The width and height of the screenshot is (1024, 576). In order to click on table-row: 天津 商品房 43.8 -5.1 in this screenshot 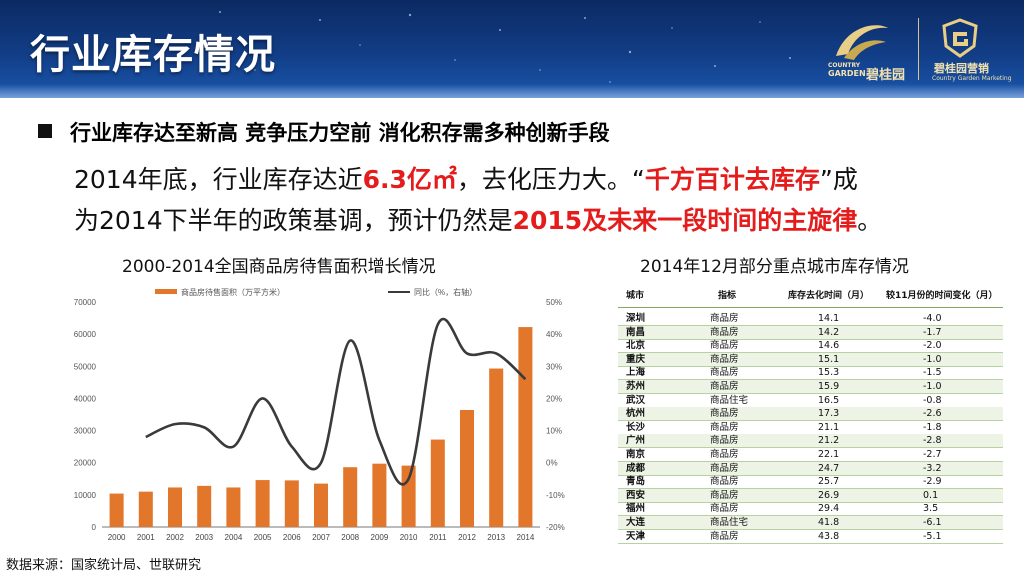, I will do `click(810, 537)`.